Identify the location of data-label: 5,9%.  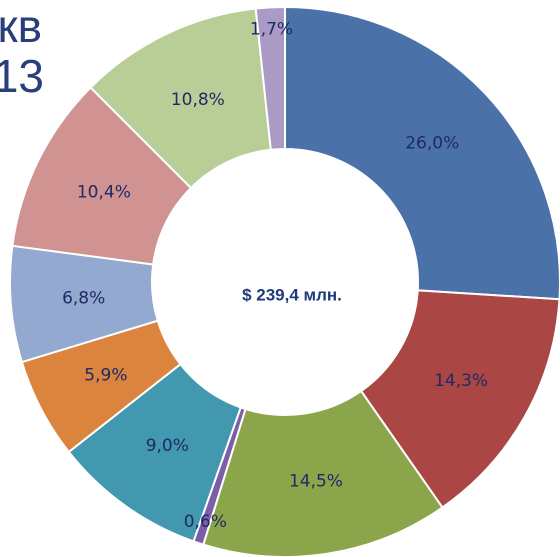
(105, 375).